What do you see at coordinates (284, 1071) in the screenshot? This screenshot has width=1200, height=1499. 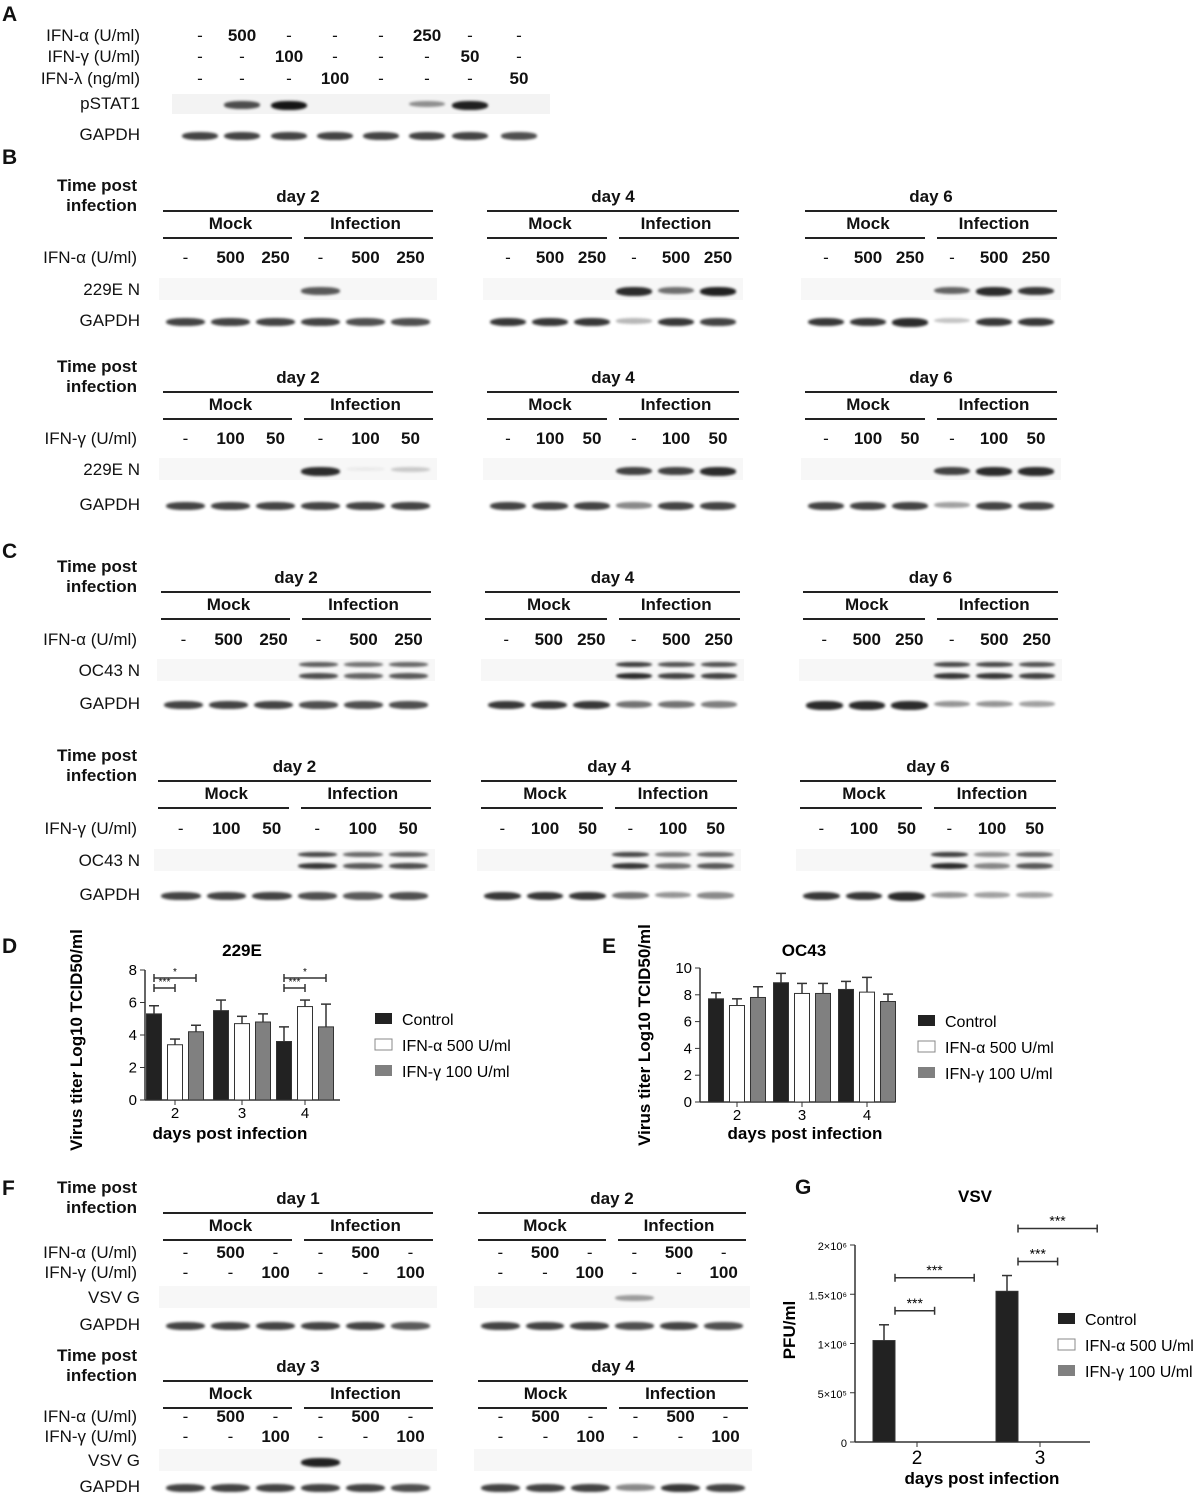 I see `bar-control` at bounding box center [284, 1071].